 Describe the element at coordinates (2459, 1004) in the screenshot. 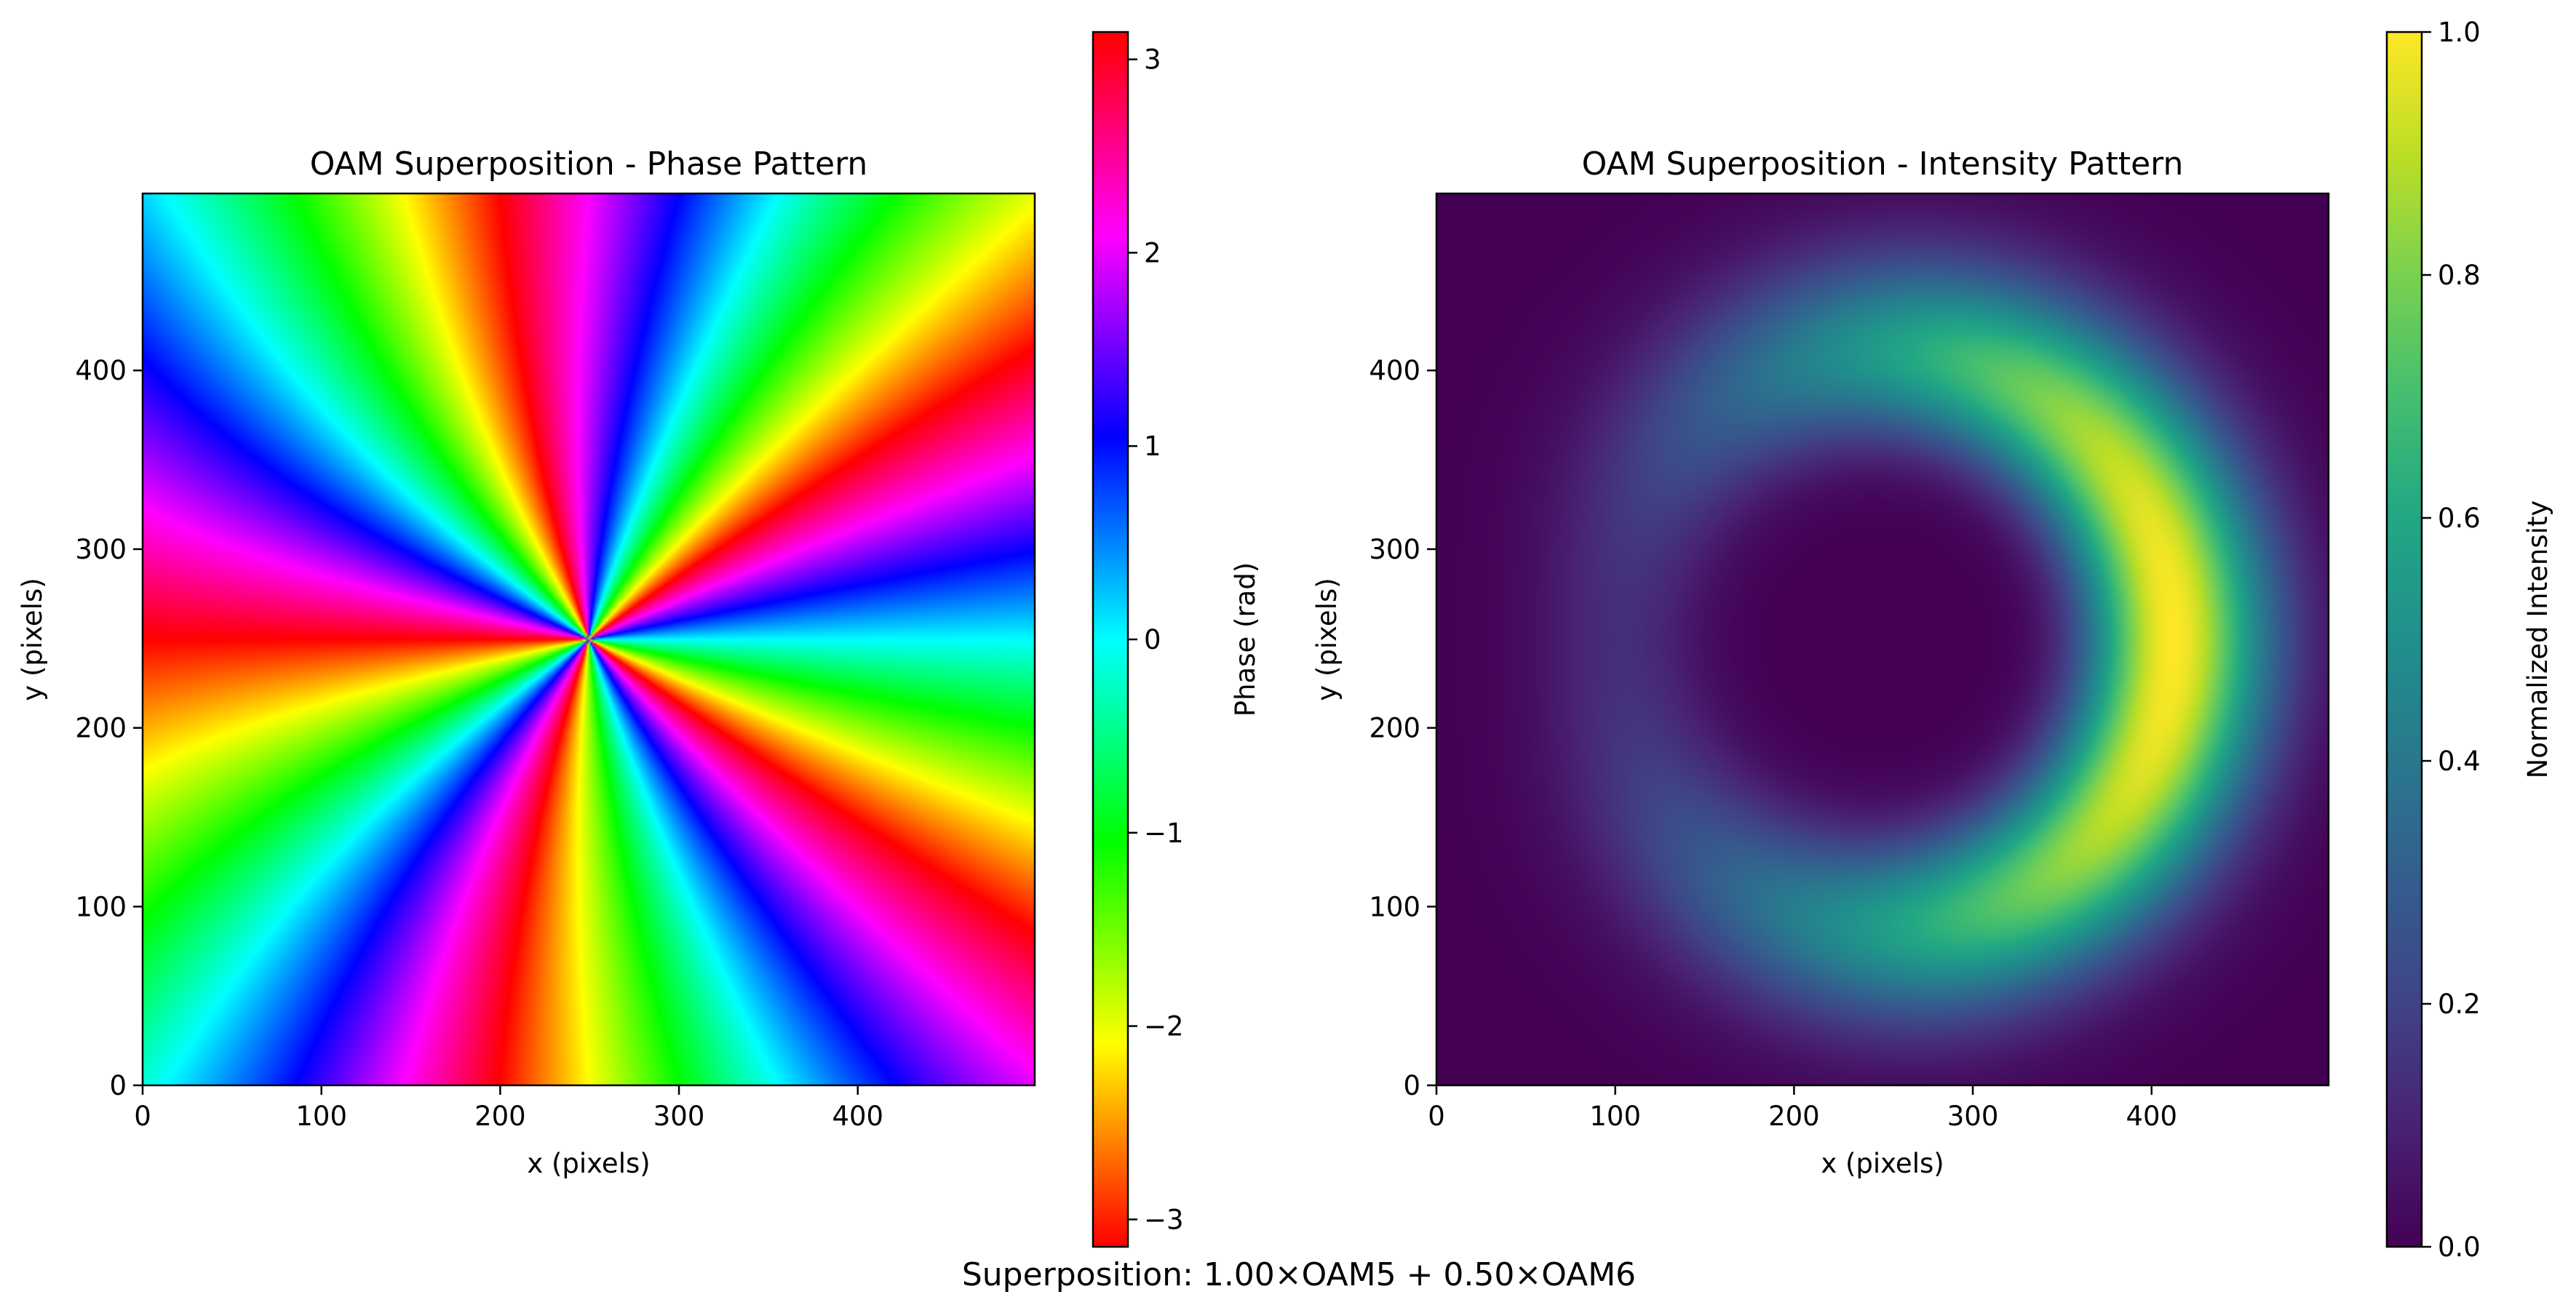

I see `intensity-colorbar-tick-label: 0.2` at that location.